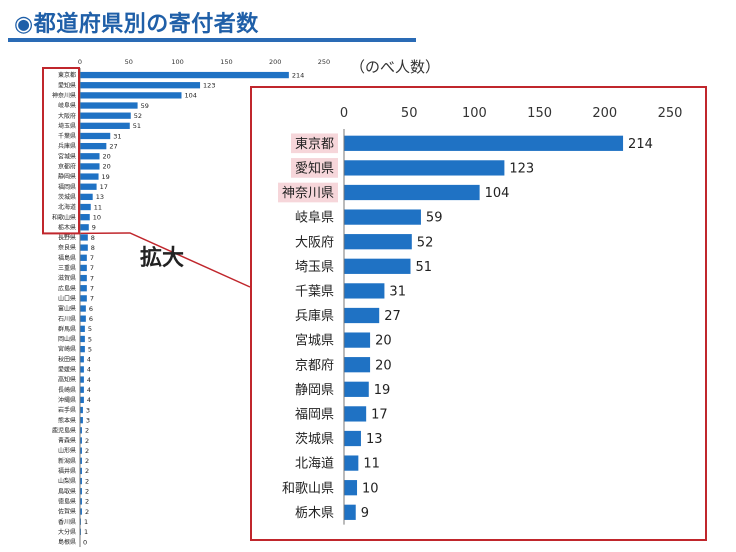 This screenshot has width=736, height=552. I want to click on x-tick-label: 150, so click(539, 113).